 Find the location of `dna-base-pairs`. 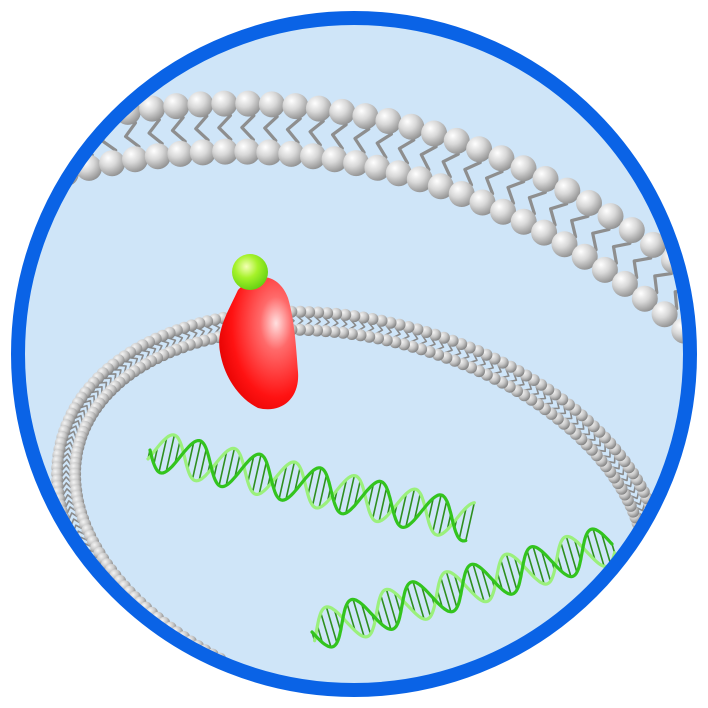

dna-base-pairs is located at coordinates (311, 487).